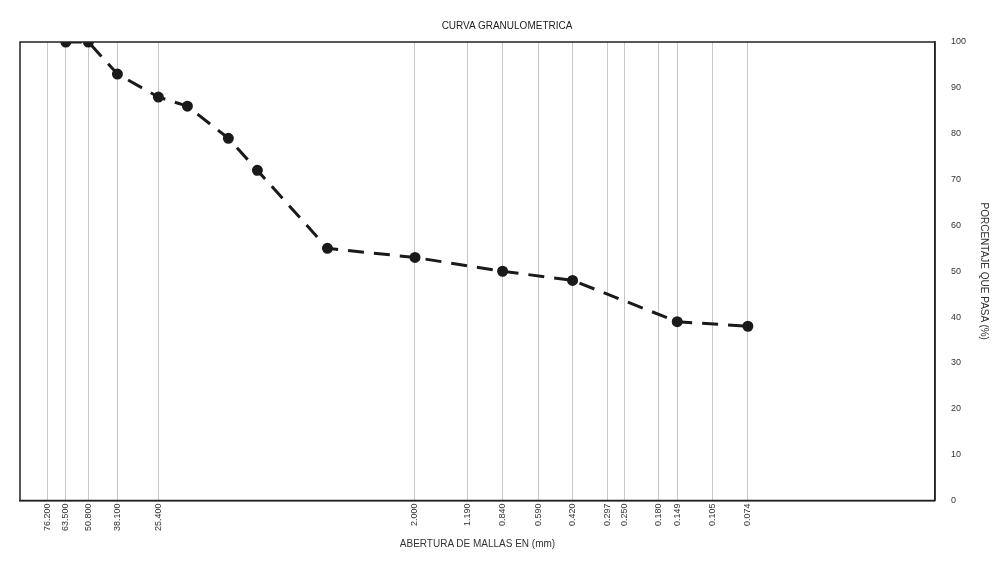 The width and height of the screenshot is (1004, 562). Describe the element at coordinates (955, 224) in the screenshot. I see `y-tick-label: 60` at that location.